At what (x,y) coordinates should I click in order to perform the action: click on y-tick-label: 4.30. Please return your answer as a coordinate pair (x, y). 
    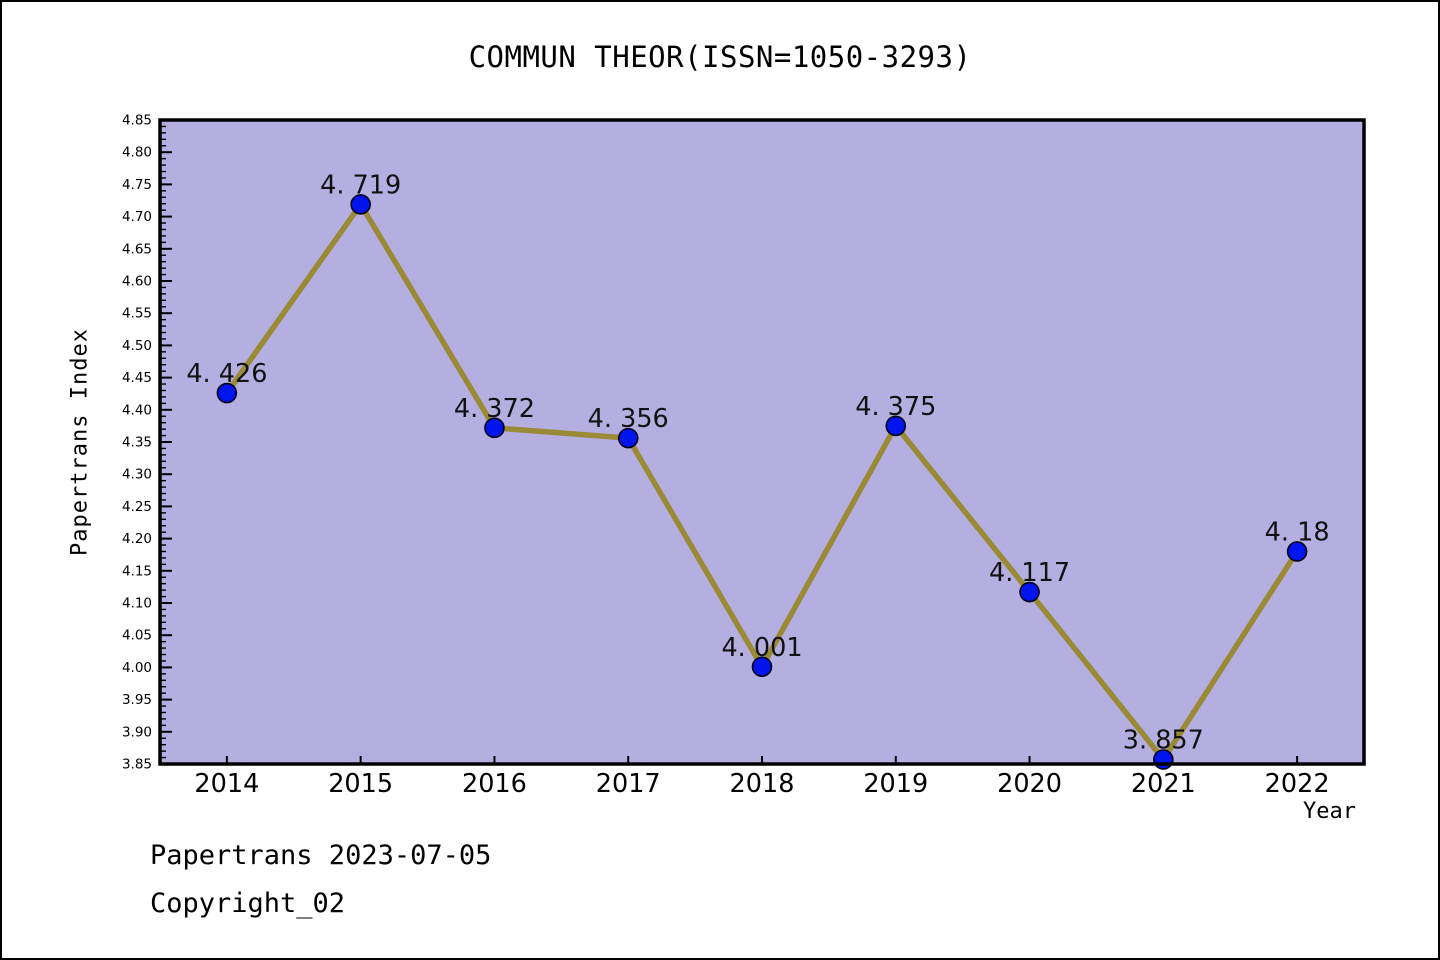
    Looking at the image, I should click on (137, 475).